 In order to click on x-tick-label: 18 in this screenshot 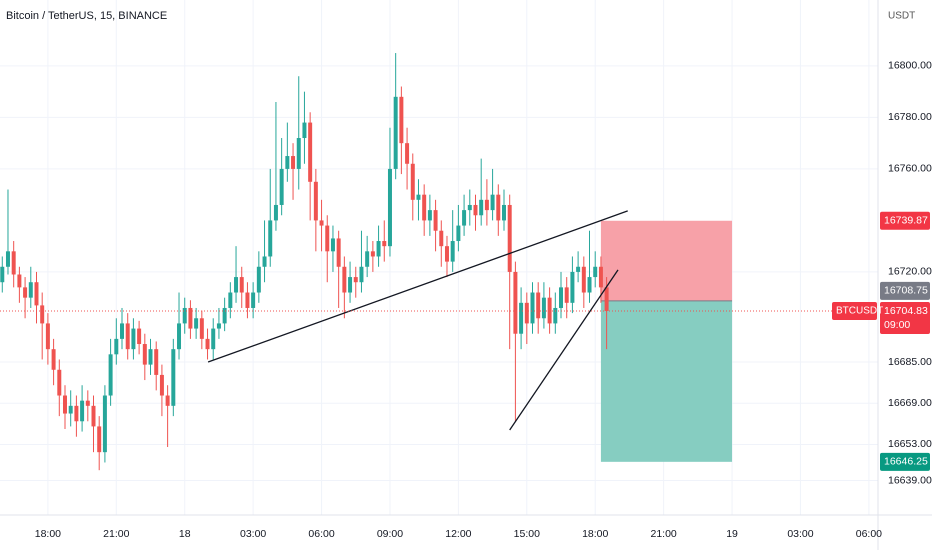, I will do `click(185, 534)`.